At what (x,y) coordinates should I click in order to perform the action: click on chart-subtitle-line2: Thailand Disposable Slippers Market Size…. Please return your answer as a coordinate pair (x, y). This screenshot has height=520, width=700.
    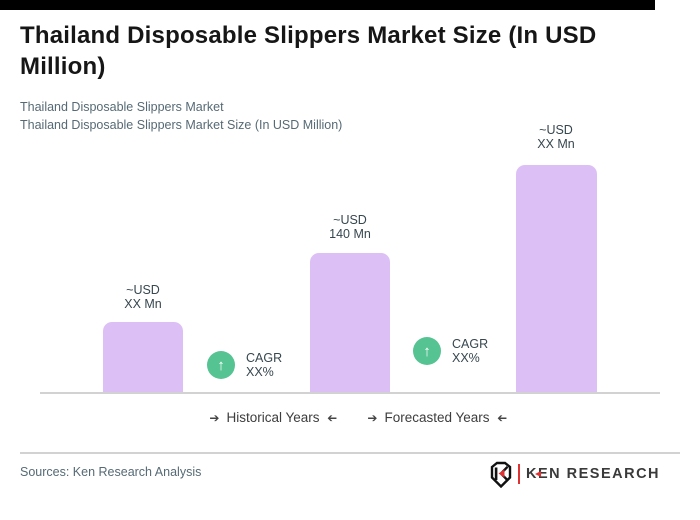
    Looking at the image, I should click on (181, 125).